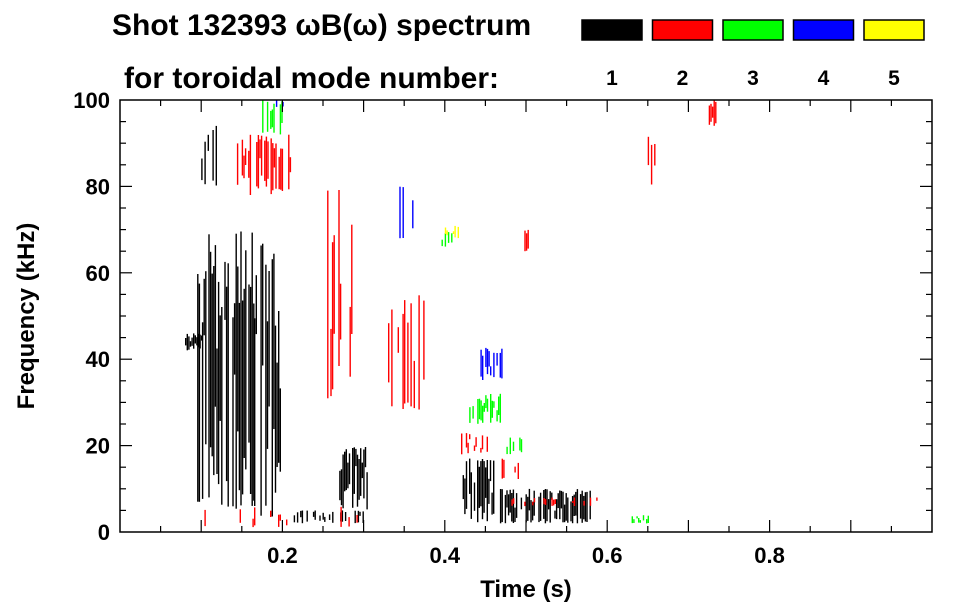  I want to click on x-tick-label: 0.8, so click(769, 555).